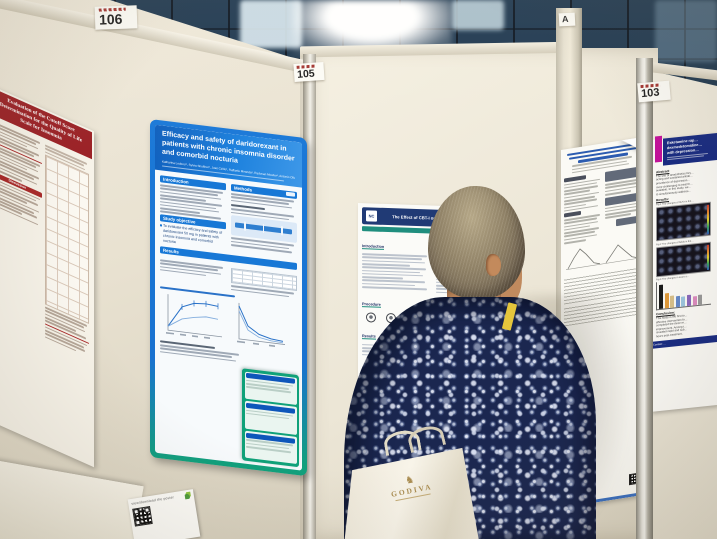 The width and height of the screenshot is (717, 539). What do you see at coordinates (658, 149) in the screenshot?
I see `magenta-accent-bar` at bounding box center [658, 149].